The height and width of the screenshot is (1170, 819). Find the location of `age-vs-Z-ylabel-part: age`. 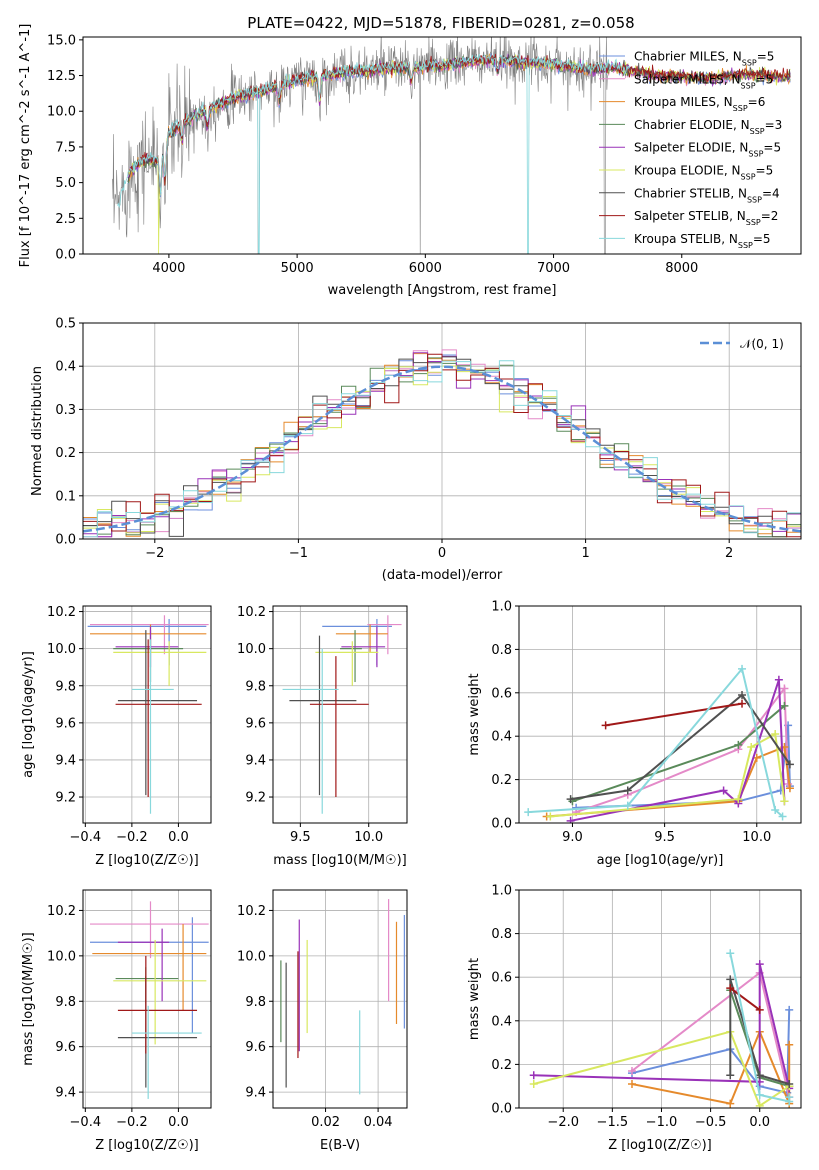

age-vs-Z-ylabel-part: age is located at coordinates (28, 766).